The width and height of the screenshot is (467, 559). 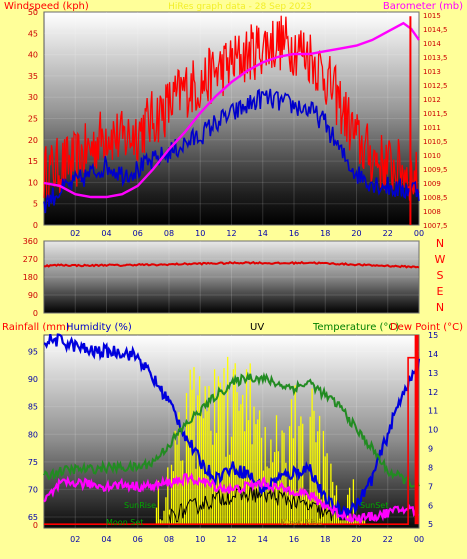 What do you see at coordinates (435, 226) in the screenshot?
I see `top-right-tick-label: 1007,5` at bounding box center [435, 226].